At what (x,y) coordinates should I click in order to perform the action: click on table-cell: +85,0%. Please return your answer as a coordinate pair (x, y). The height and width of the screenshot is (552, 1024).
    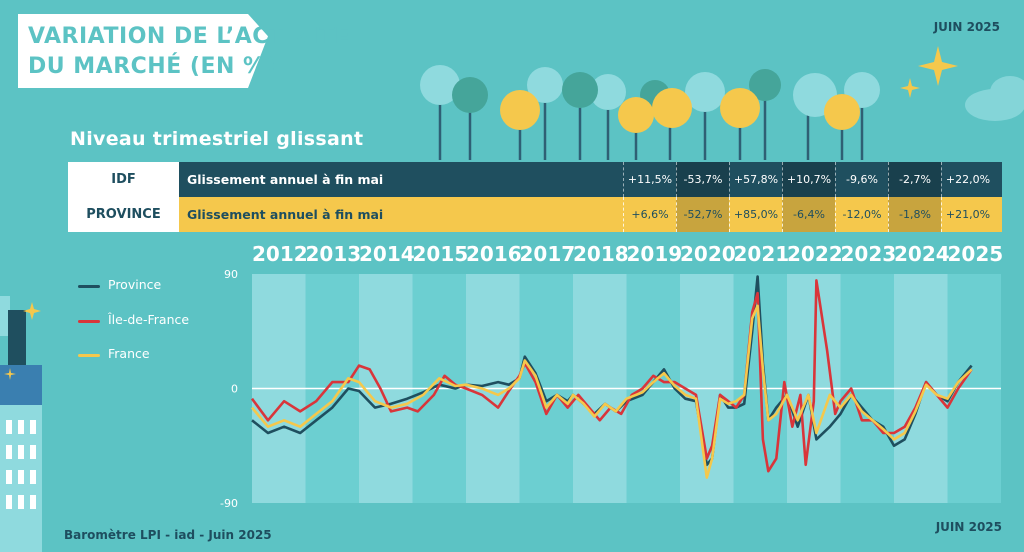
    Looking at the image, I should click on (755, 214).